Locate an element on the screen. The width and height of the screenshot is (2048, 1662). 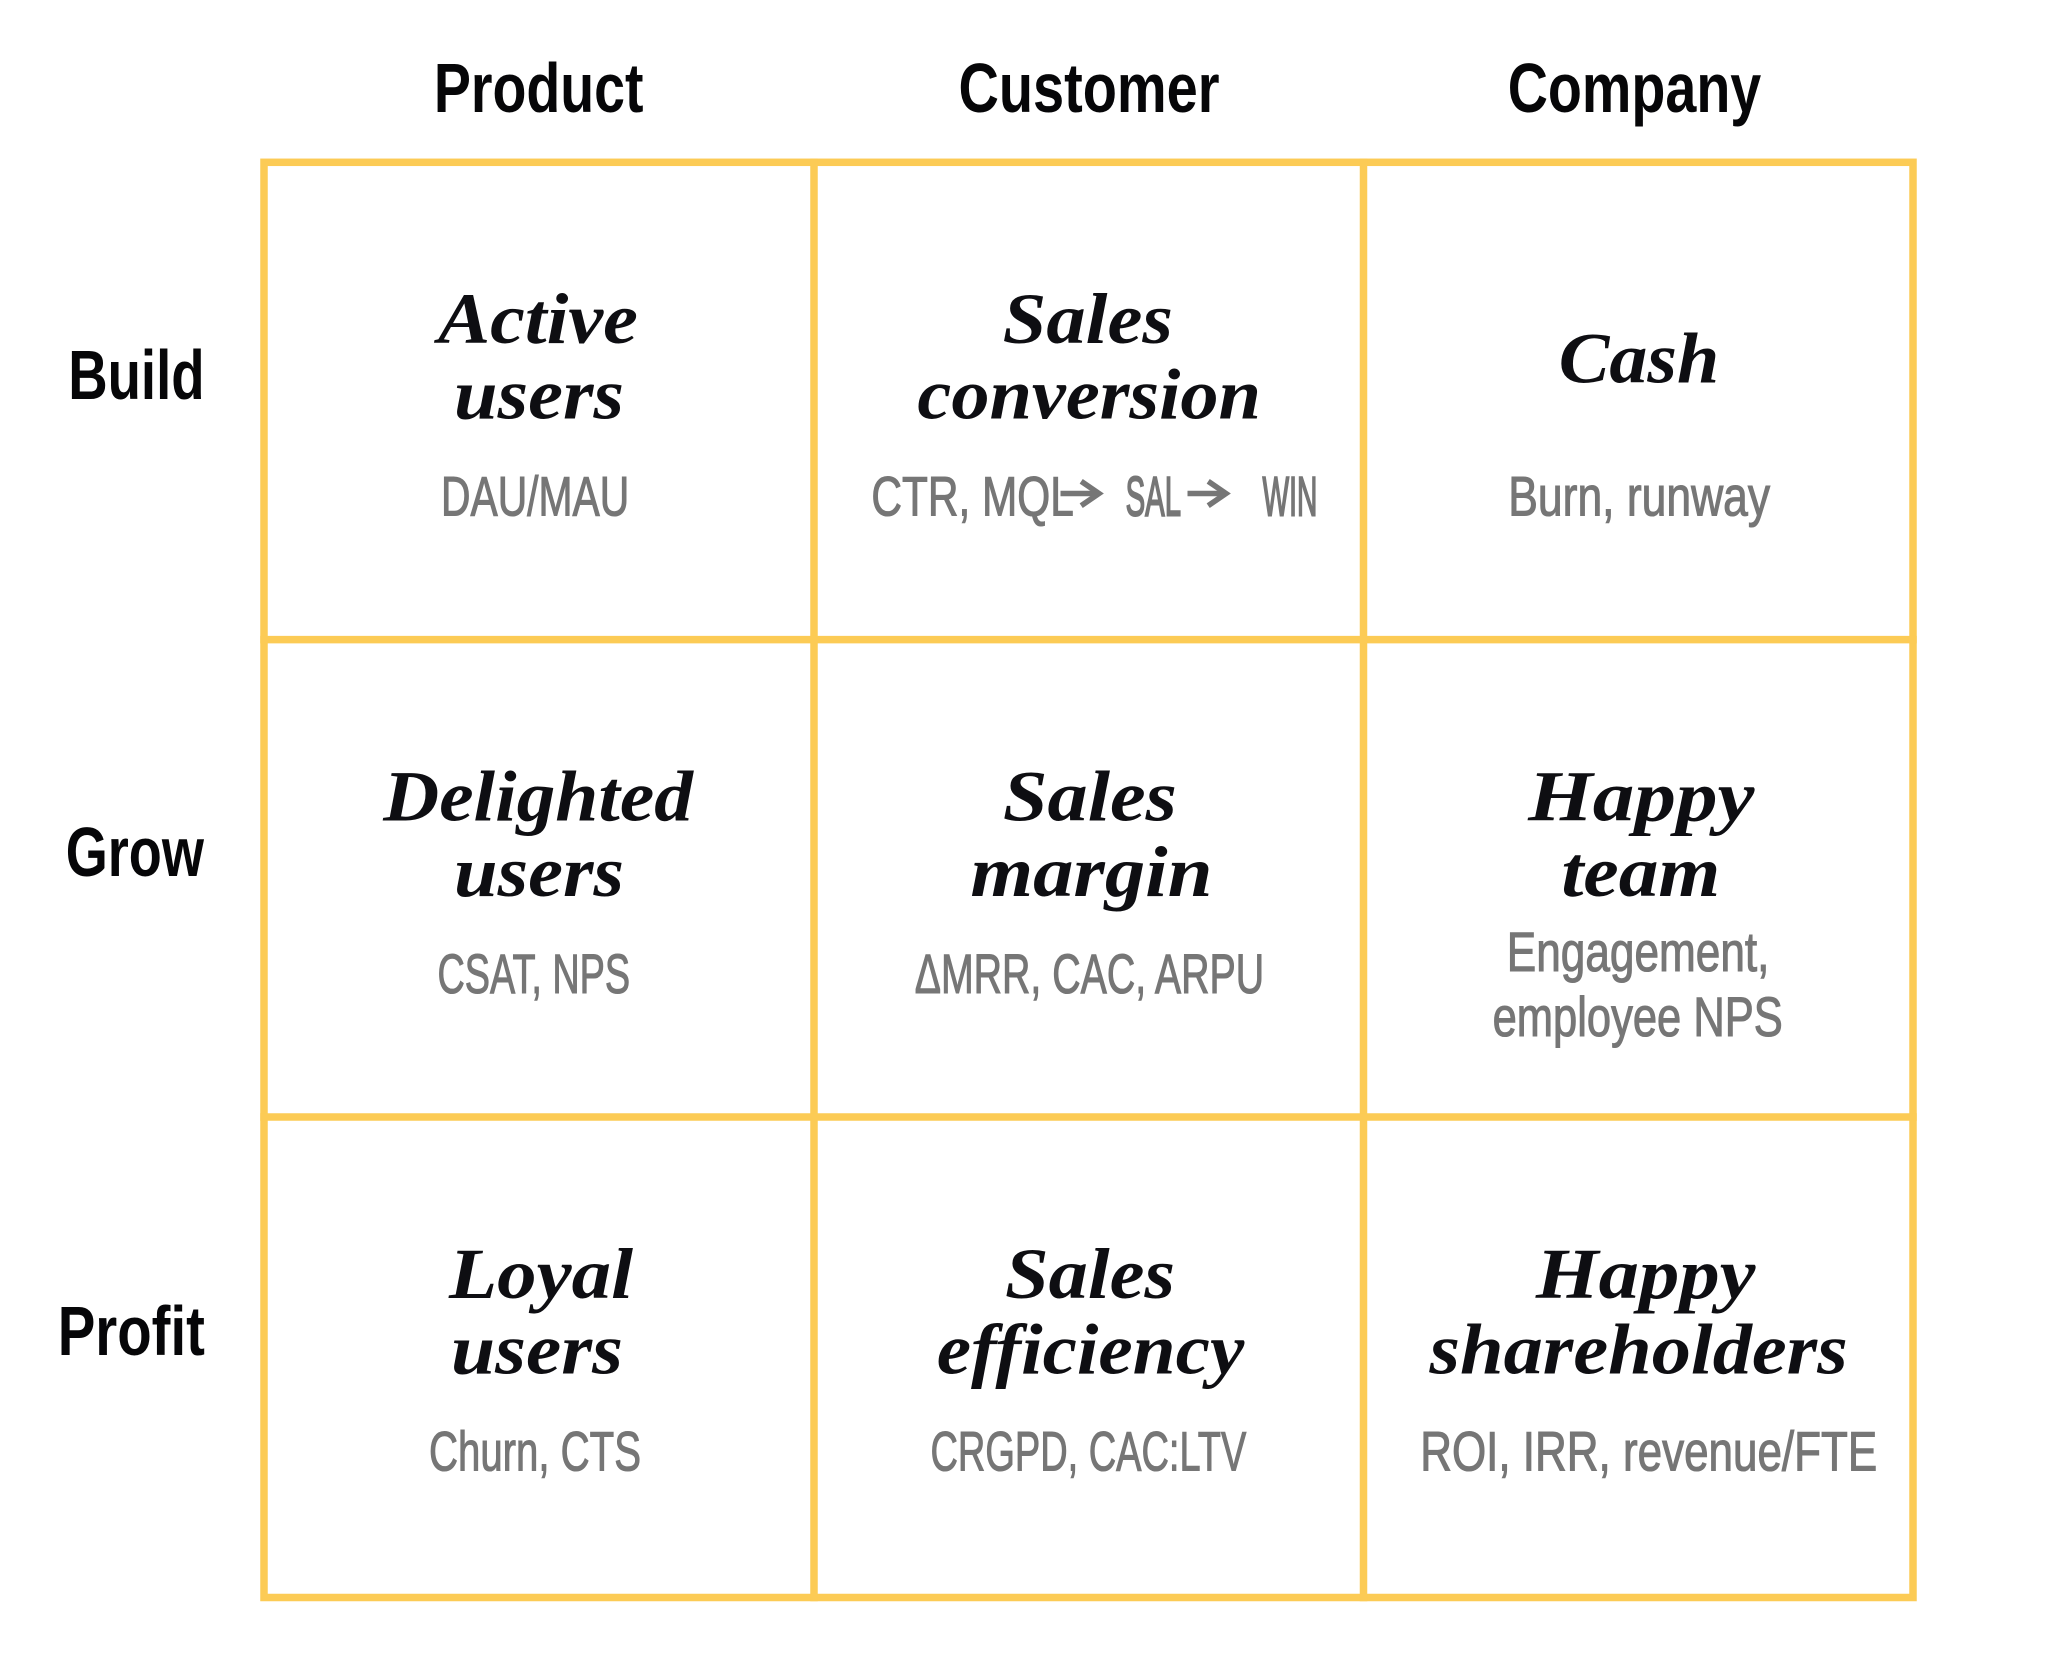
svg-text: ΔMRR, CAC, ARPU is located at coordinates (1089, 974).